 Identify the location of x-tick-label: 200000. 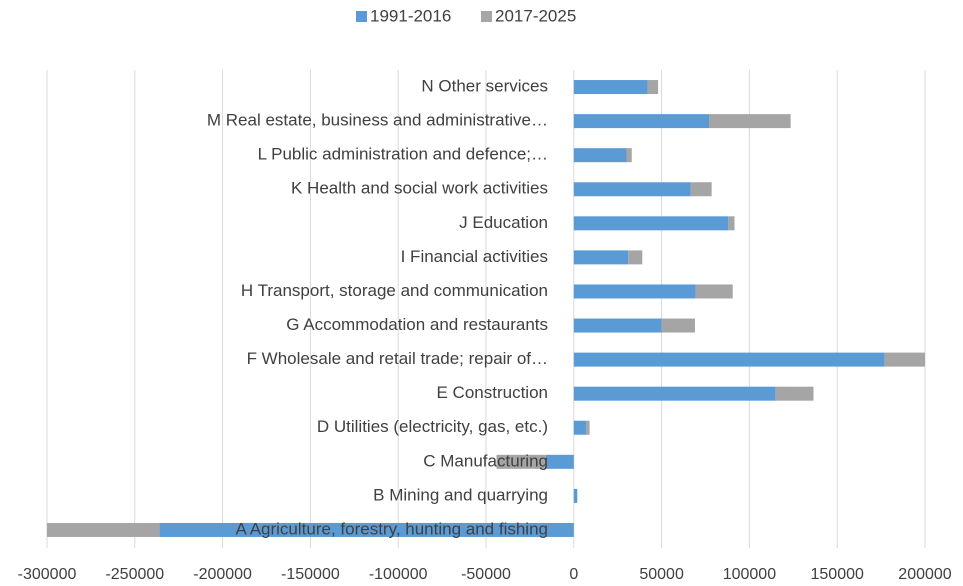
(924, 574).